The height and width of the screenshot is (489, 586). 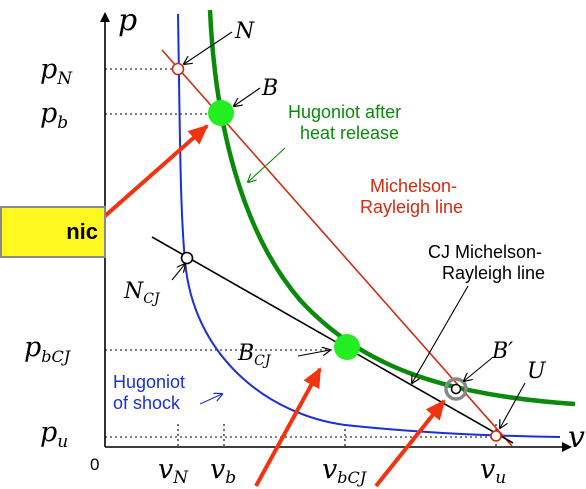 What do you see at coordinates (53, 232) in the screenshot?
I see `callout-box: nic` at bounding box center [53, 232].